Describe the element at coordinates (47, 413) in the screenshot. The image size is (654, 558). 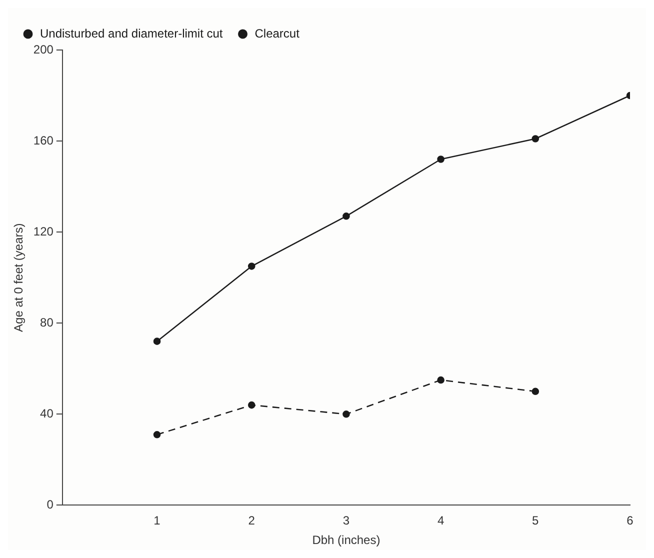
I see `y-tick-label: 40` at that location.